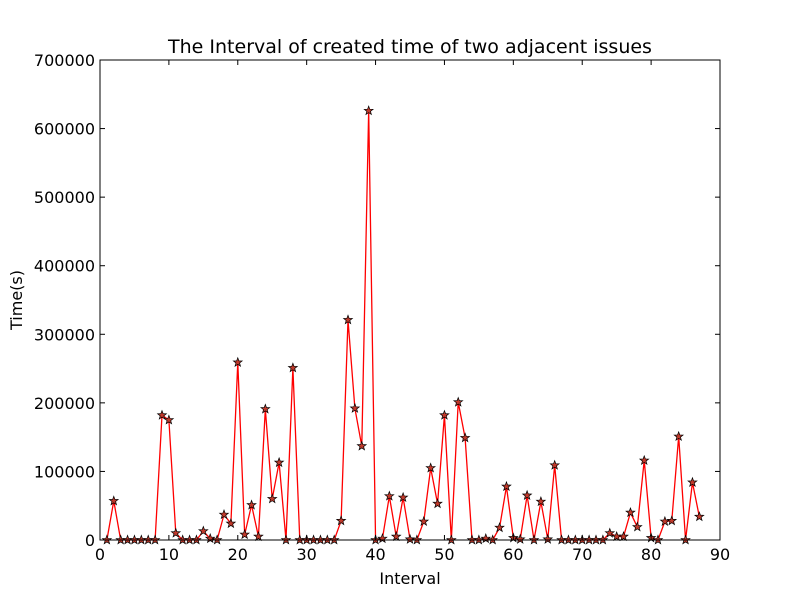  What do you see at coordinates (64, 471) in the screenshot?
I see `y-tick-label: 100000` at bounding box center [64, 471].